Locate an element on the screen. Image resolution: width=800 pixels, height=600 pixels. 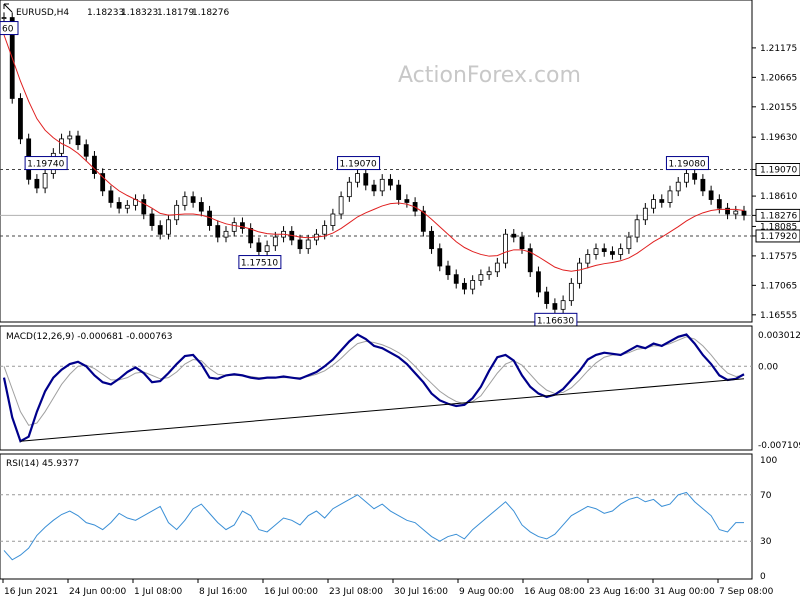
watermark: ActionForex.com is located at coordinates (489, 75).